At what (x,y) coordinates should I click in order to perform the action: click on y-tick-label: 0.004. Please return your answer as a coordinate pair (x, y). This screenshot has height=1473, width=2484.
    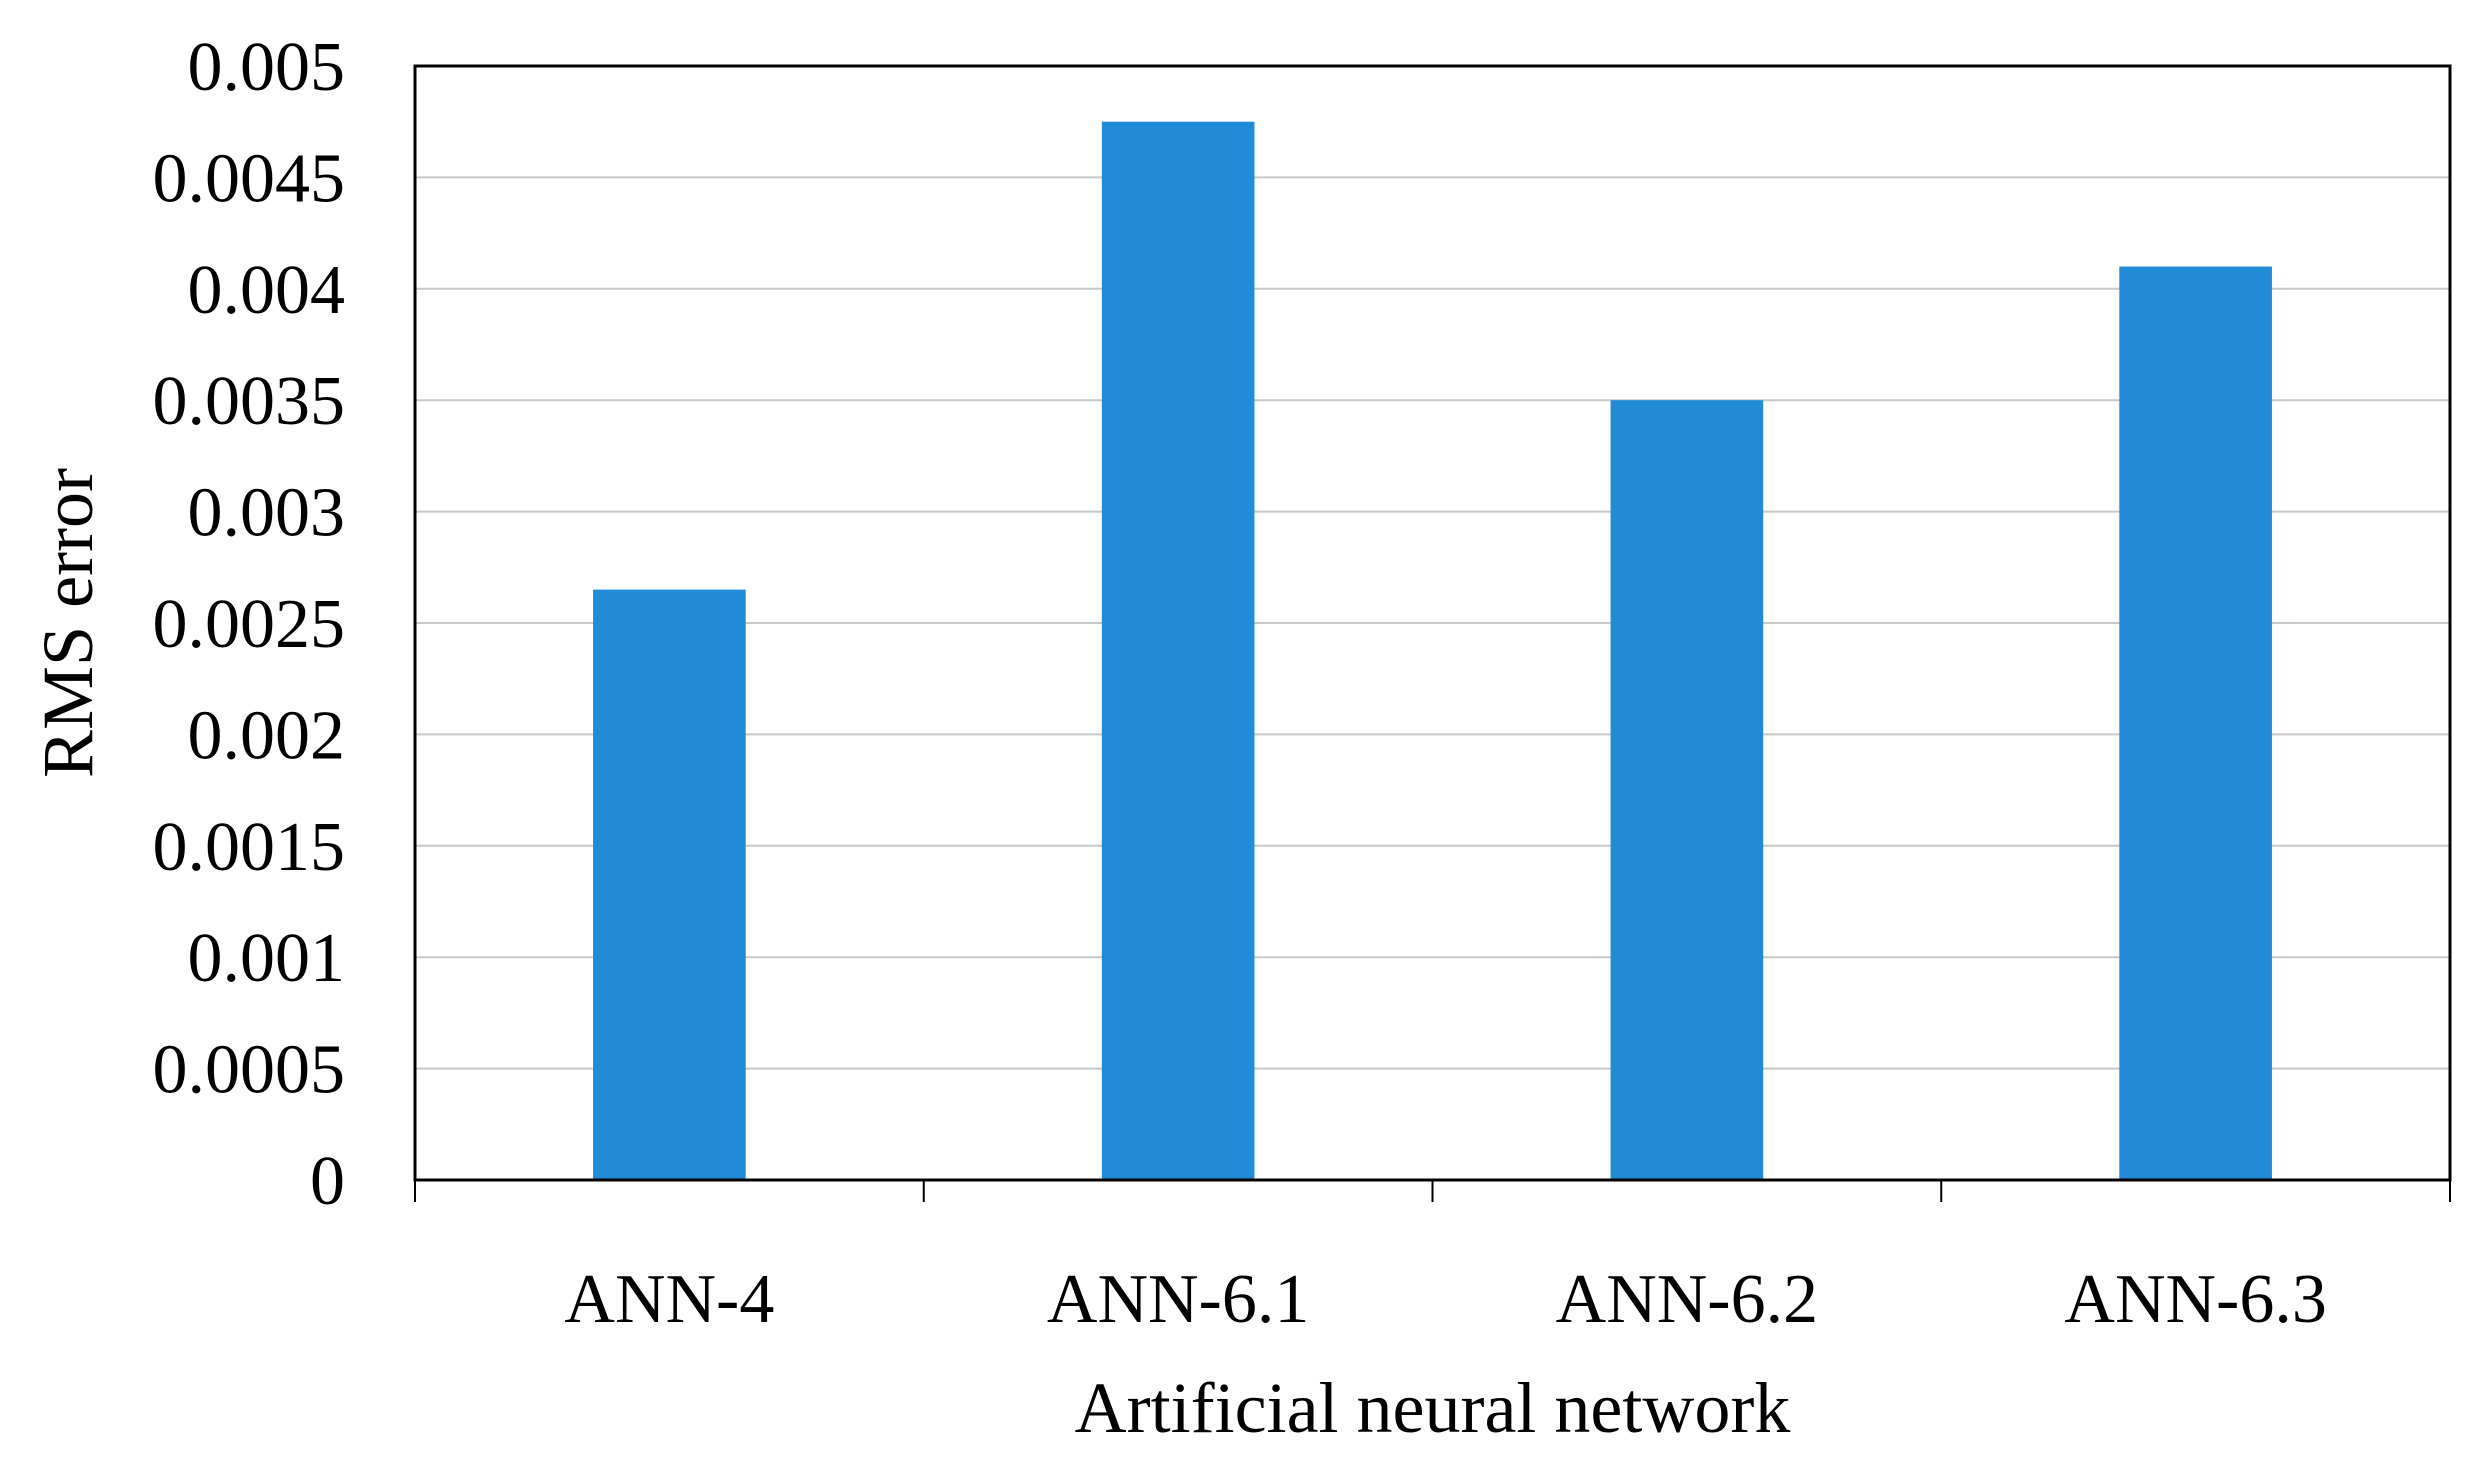
    Looking at the image, I should click on (267, 290).